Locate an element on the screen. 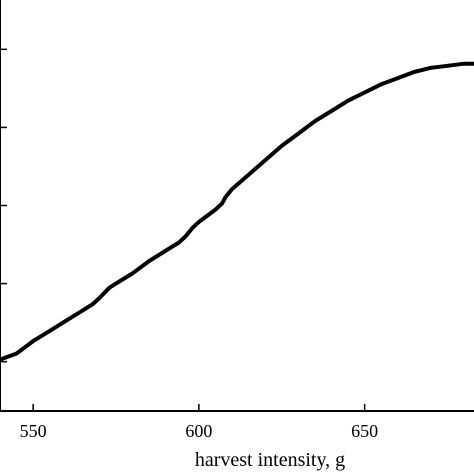 The height and width of the screenshot is (474, 474). x-tick-label: 600 is located at coordinates (198, 431).